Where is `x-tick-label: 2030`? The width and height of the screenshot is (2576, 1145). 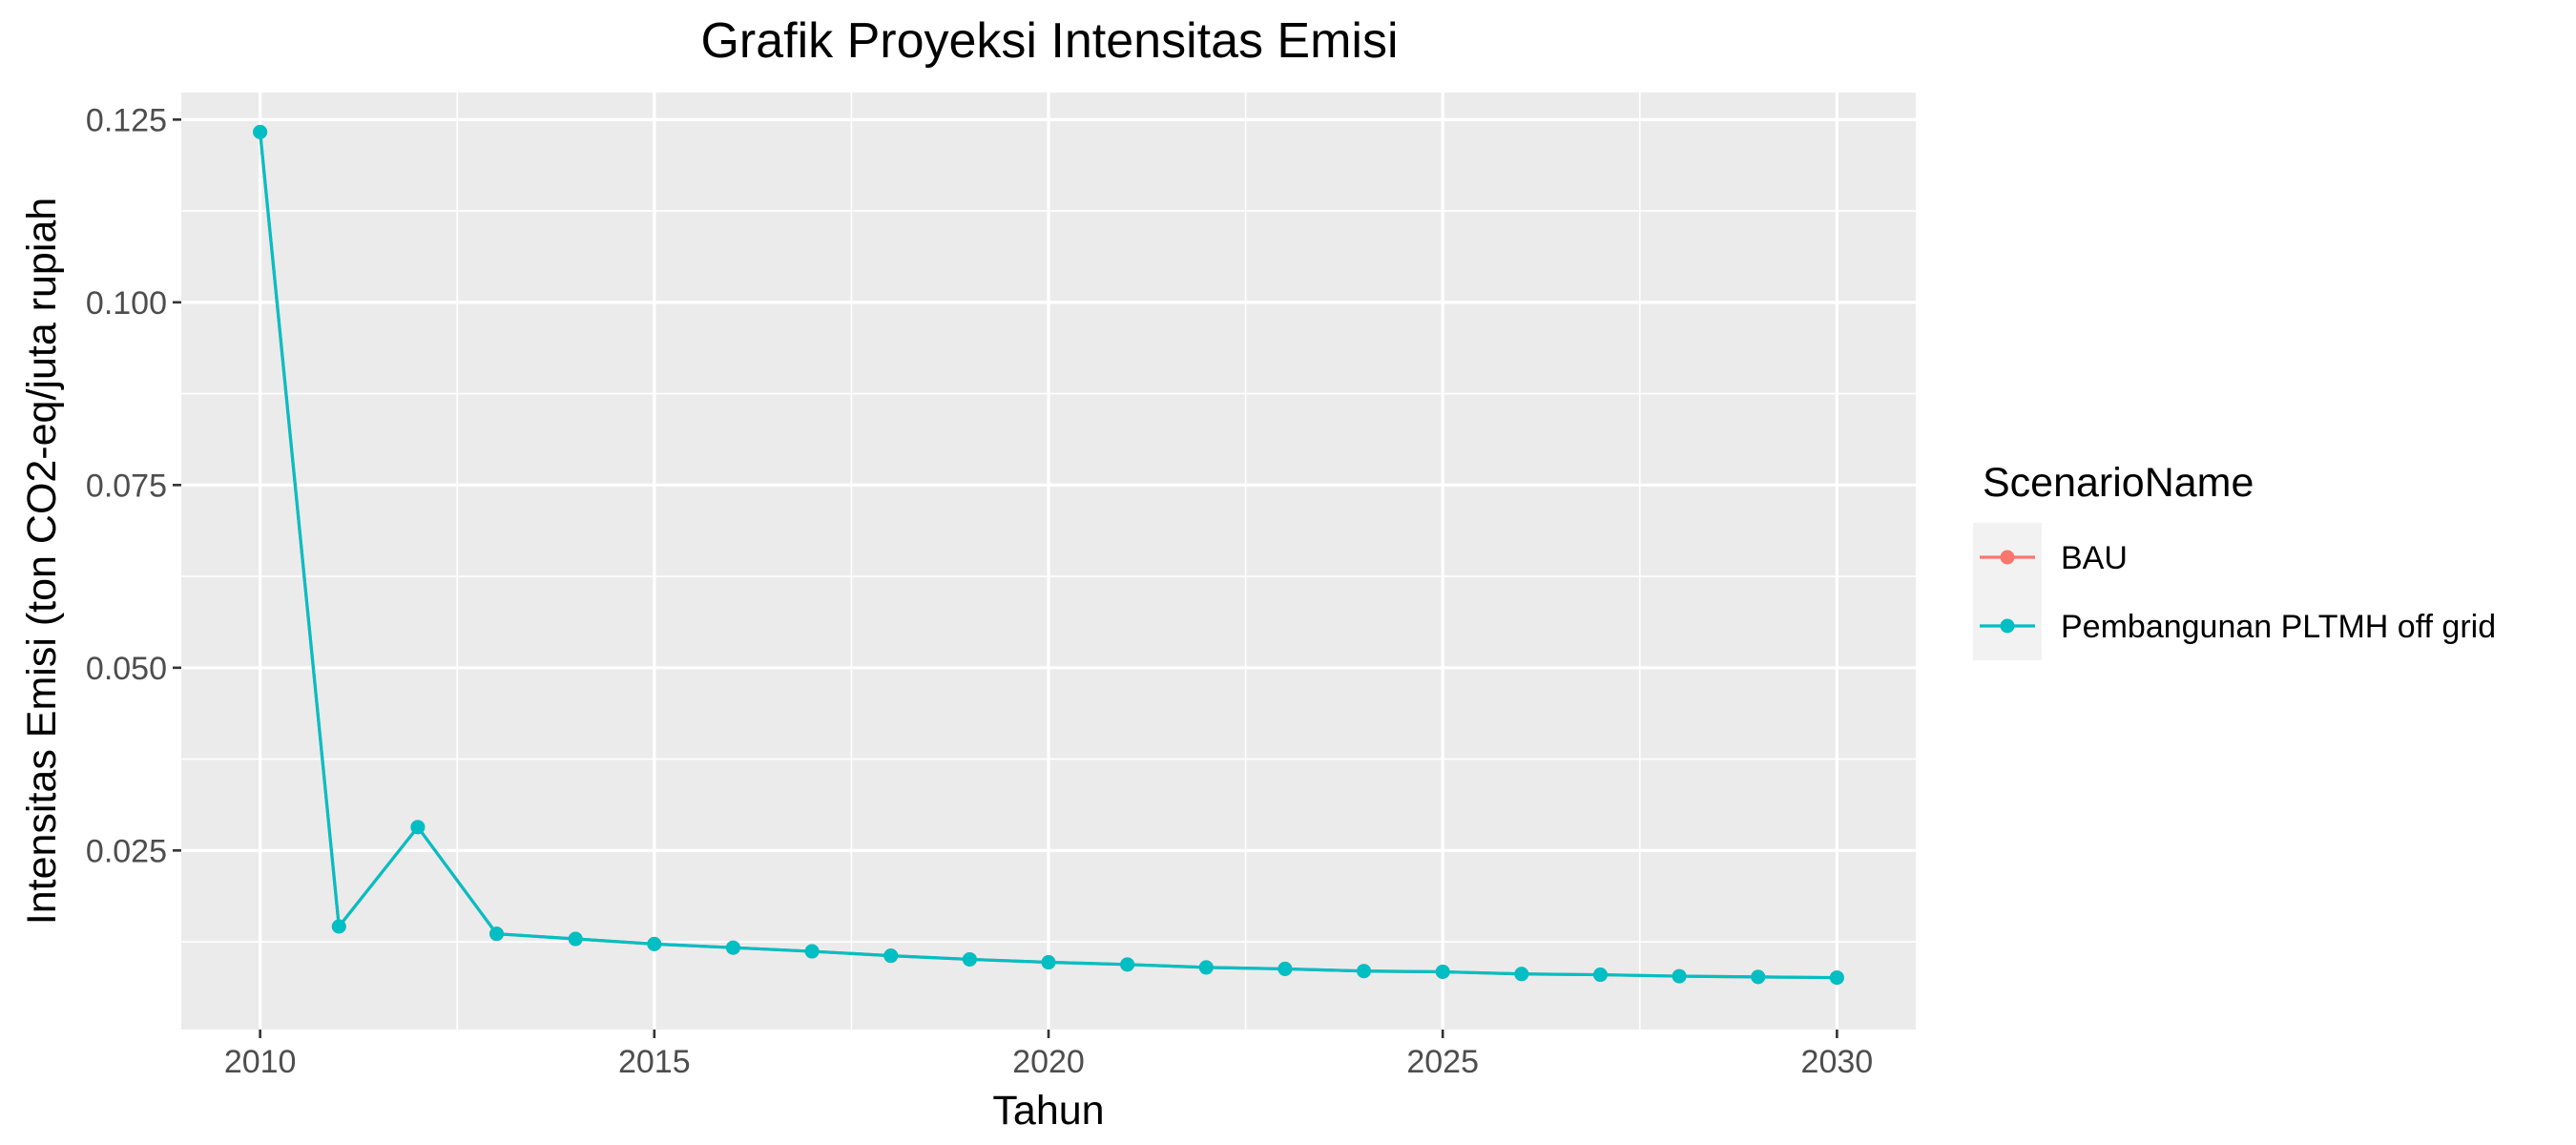 x-tick-label: 2030 is located at coordinates (1837, 1062).